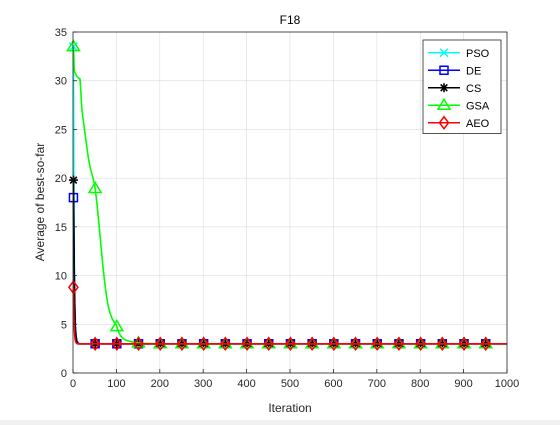  What do you see at coordinates (64, 325) in the screenshot?
I see `y-tick-label: 5` at bounding box center [64, 325].